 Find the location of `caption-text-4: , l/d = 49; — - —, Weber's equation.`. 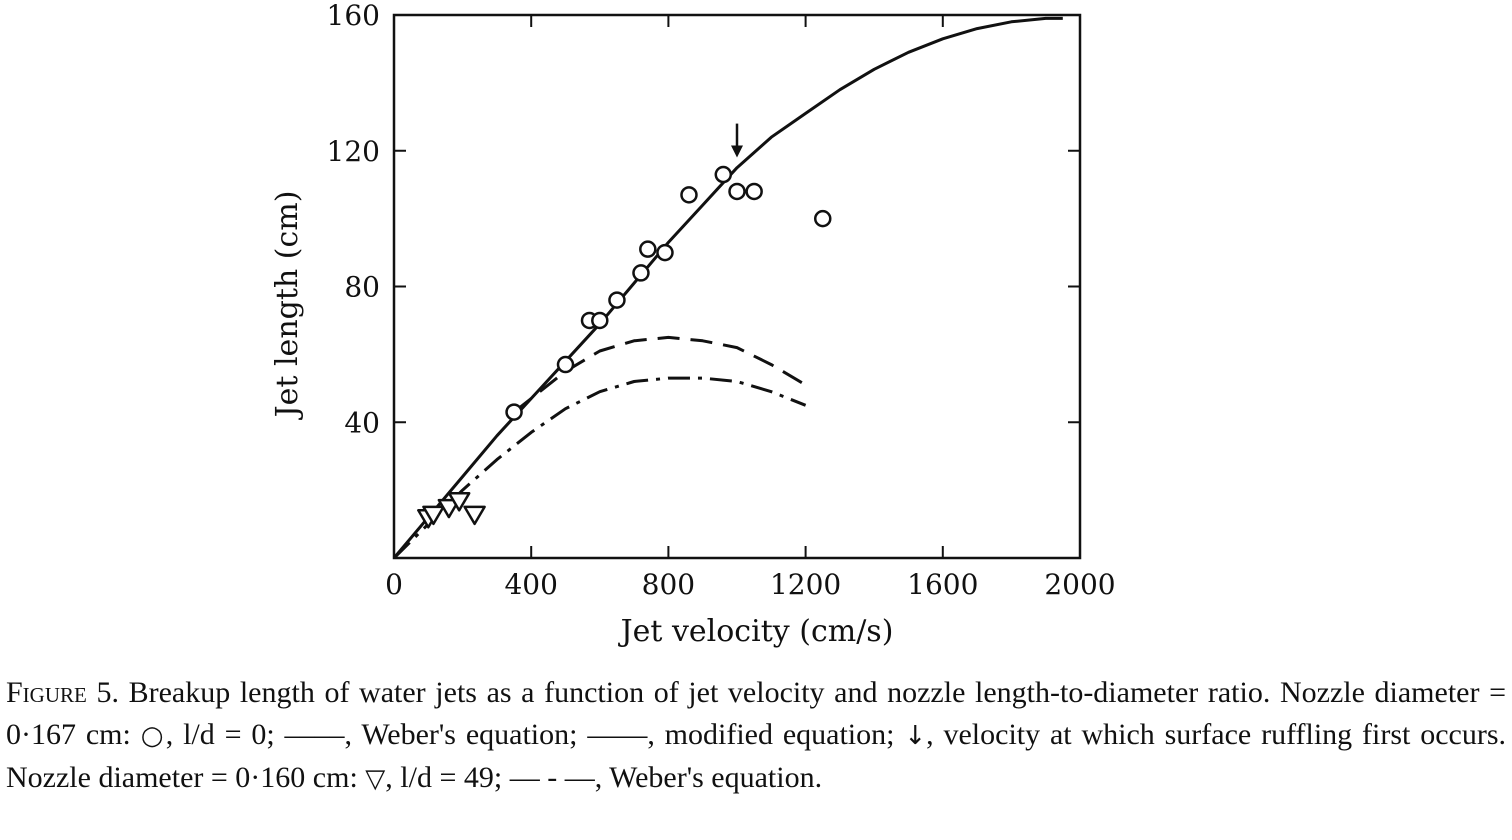

caption-text-4: , l/d = 49; — - —, Weber's equation. is located at coordinates (604, 777).